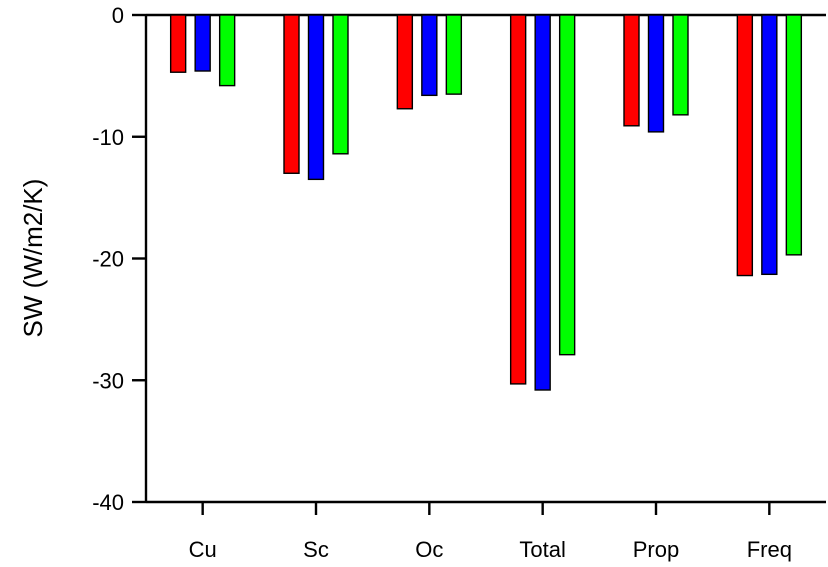 This screenshot has height=567, width=828. What do you see at coordinates (542, 549) in the screenshot?
I see `x-tick-label-total: Total` at bounding box center [542, 549].